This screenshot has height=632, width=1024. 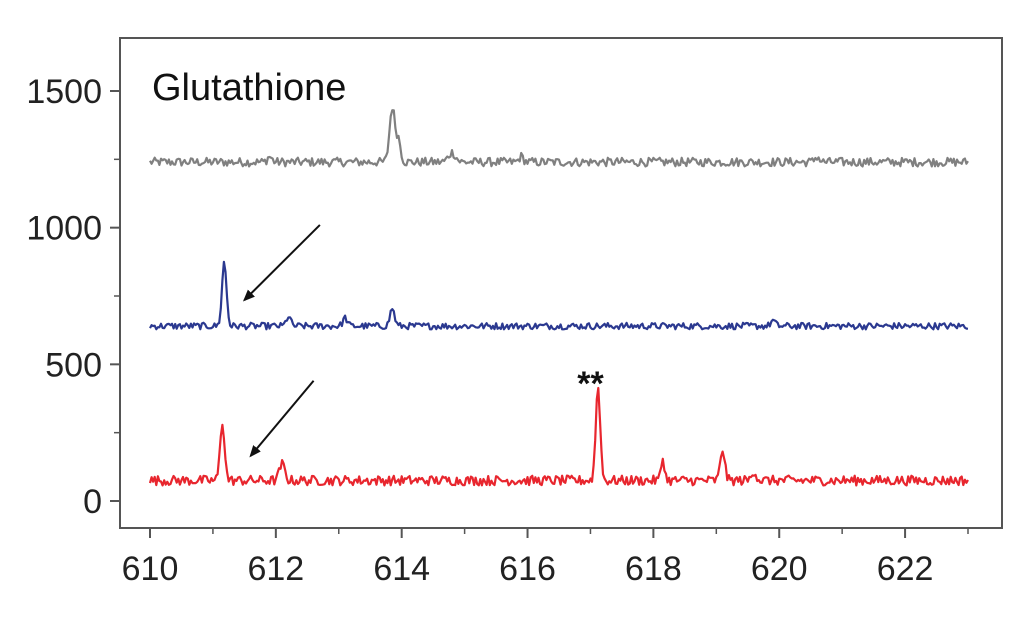 What do you see at coordinates (249, 88) in the screenshot?
I see `chart-title: Glutathione` at bounding box center [249, 88].